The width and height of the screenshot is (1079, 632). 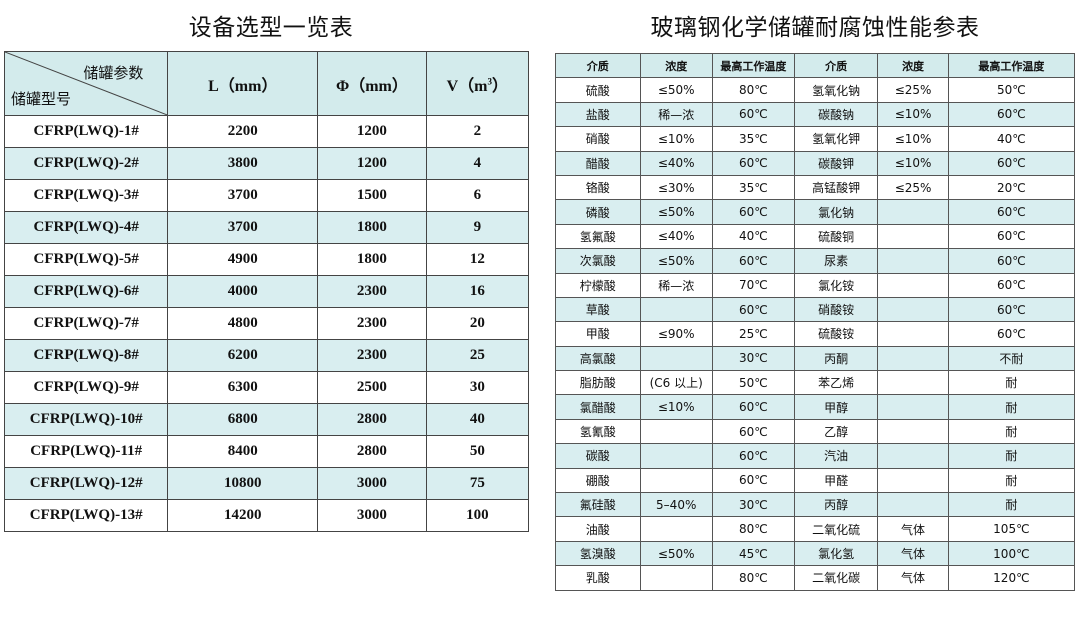 What do you see at coordinates (477, 355) in the screenshot?
I see `volume-cell: 25` at bounding box center [477, 355].